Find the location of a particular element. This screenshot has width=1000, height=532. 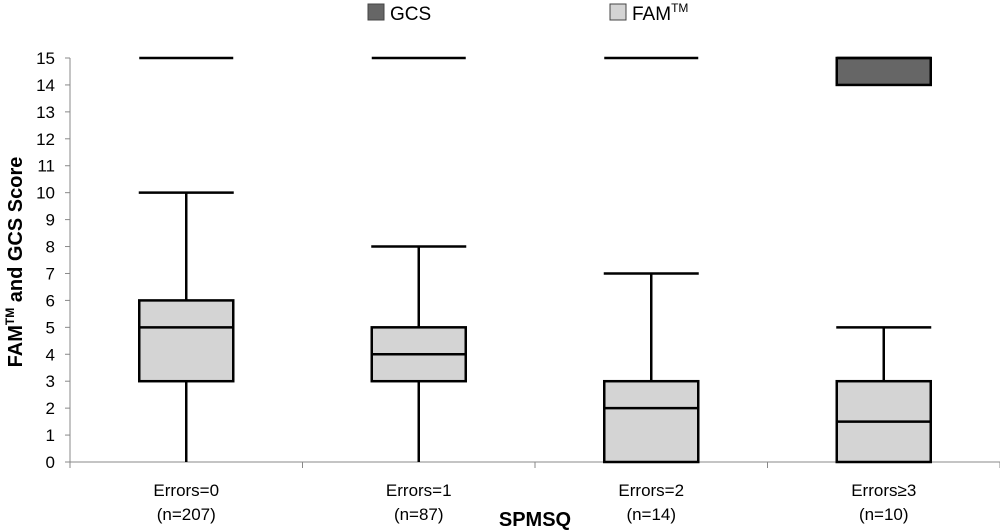

y-tick-label: 1 is located at coordinates (50, 435).